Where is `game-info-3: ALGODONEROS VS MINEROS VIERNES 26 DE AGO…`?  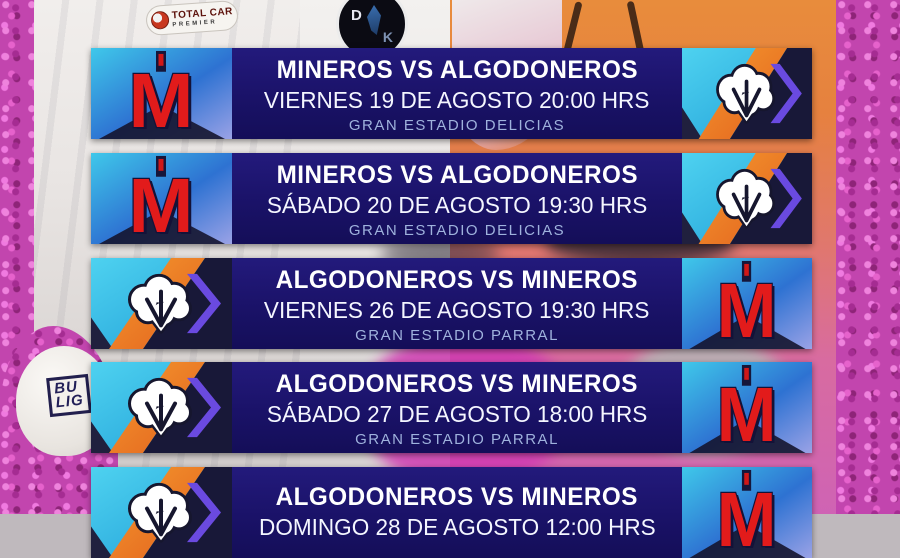
game-info-3: ALGODONEROS VS MINEROS VIERNES 26 DE AGO… is located at coordinates (457, 303).